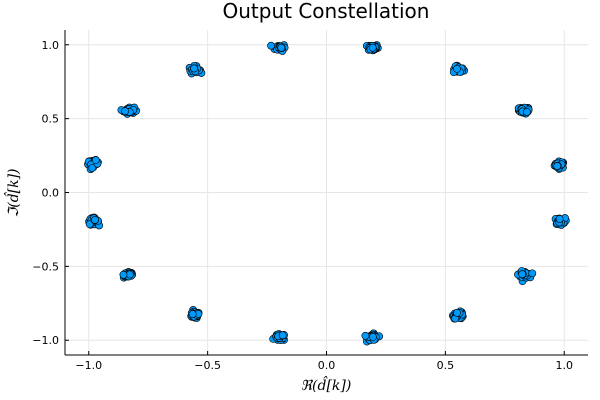  What do you see at coordinates (51, 45) in the screenshot?
I see `y-tick-label: 1.0` at bounding box center [51, 45].